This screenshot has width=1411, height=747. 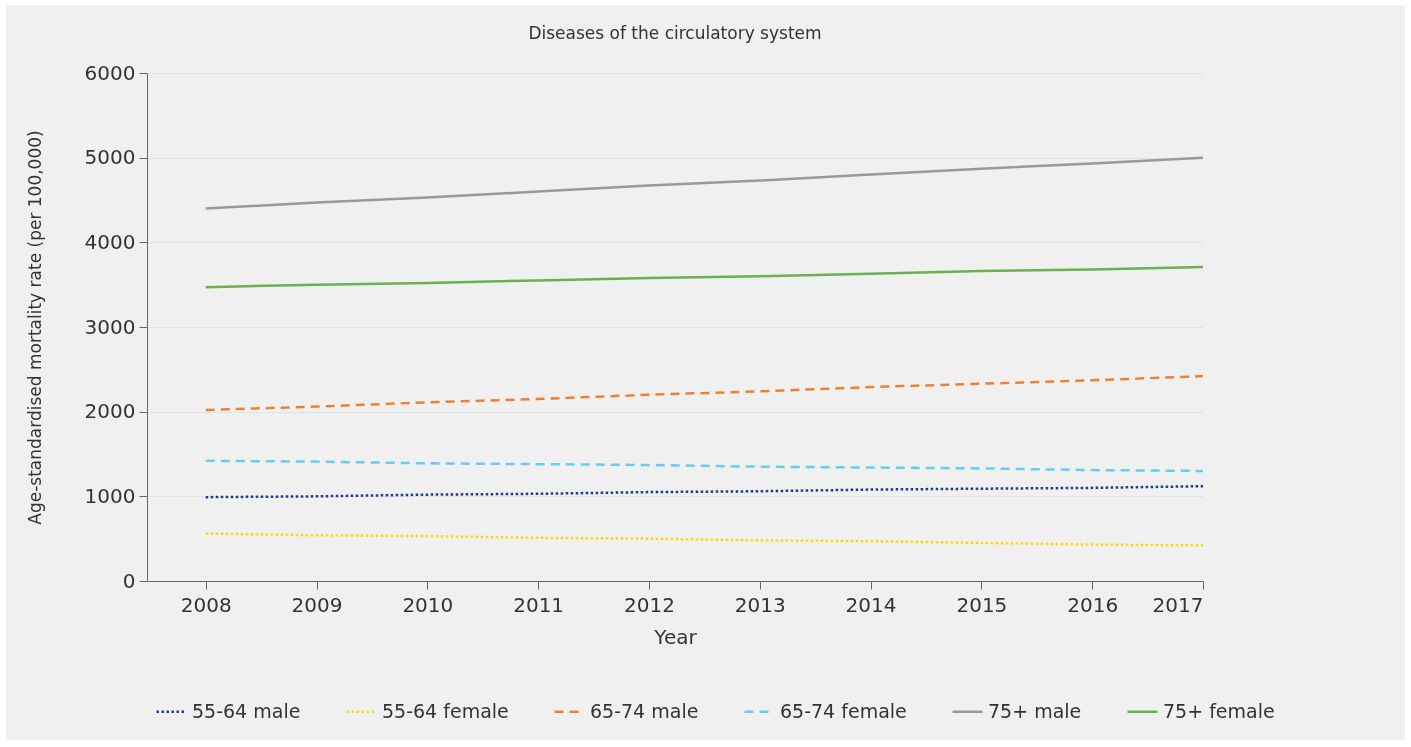 I want to click on chart-title: Diseases of the circulatory system, so click(x=675, y=33).